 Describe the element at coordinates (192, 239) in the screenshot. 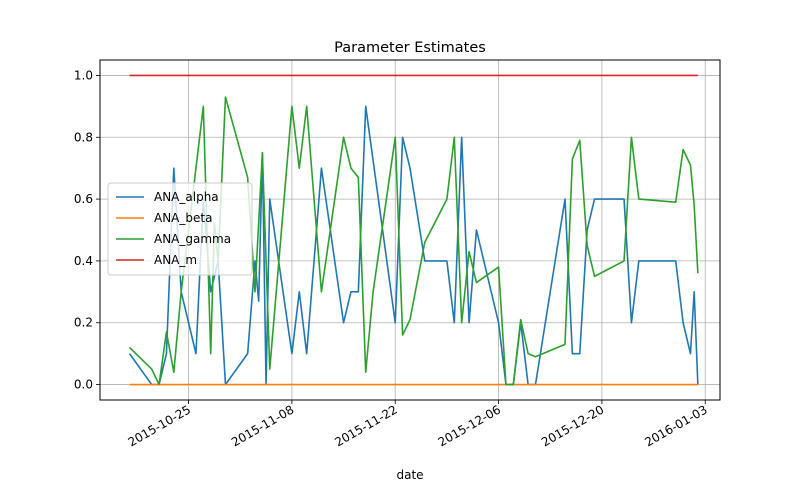

I see `legend-label: ANA_gamma` at that location.